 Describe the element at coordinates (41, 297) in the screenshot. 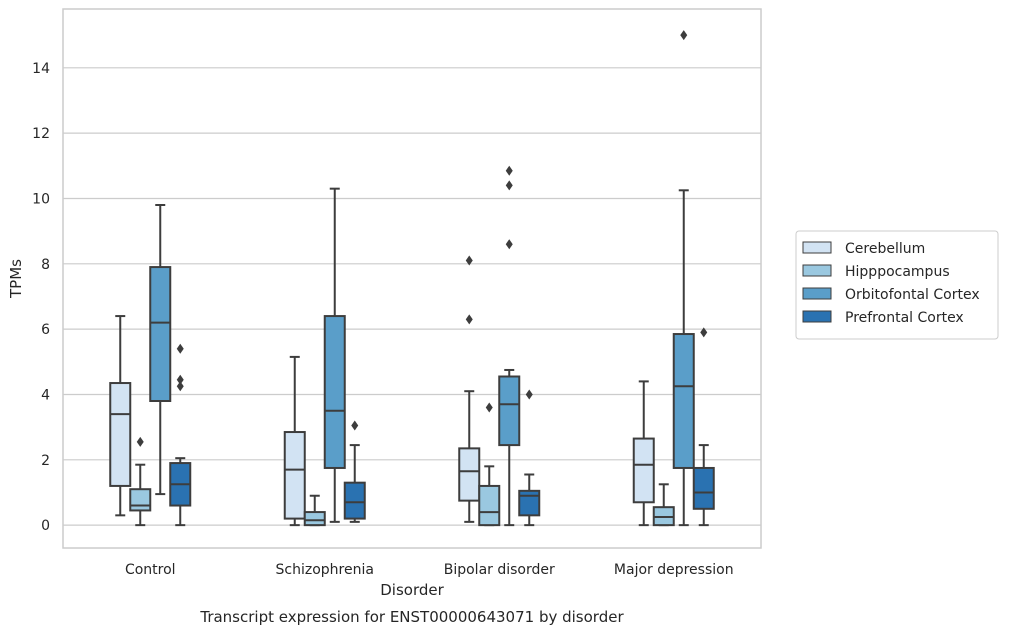

I see `y-axis: 0 2 4 6 8 10 12 14` at that location.